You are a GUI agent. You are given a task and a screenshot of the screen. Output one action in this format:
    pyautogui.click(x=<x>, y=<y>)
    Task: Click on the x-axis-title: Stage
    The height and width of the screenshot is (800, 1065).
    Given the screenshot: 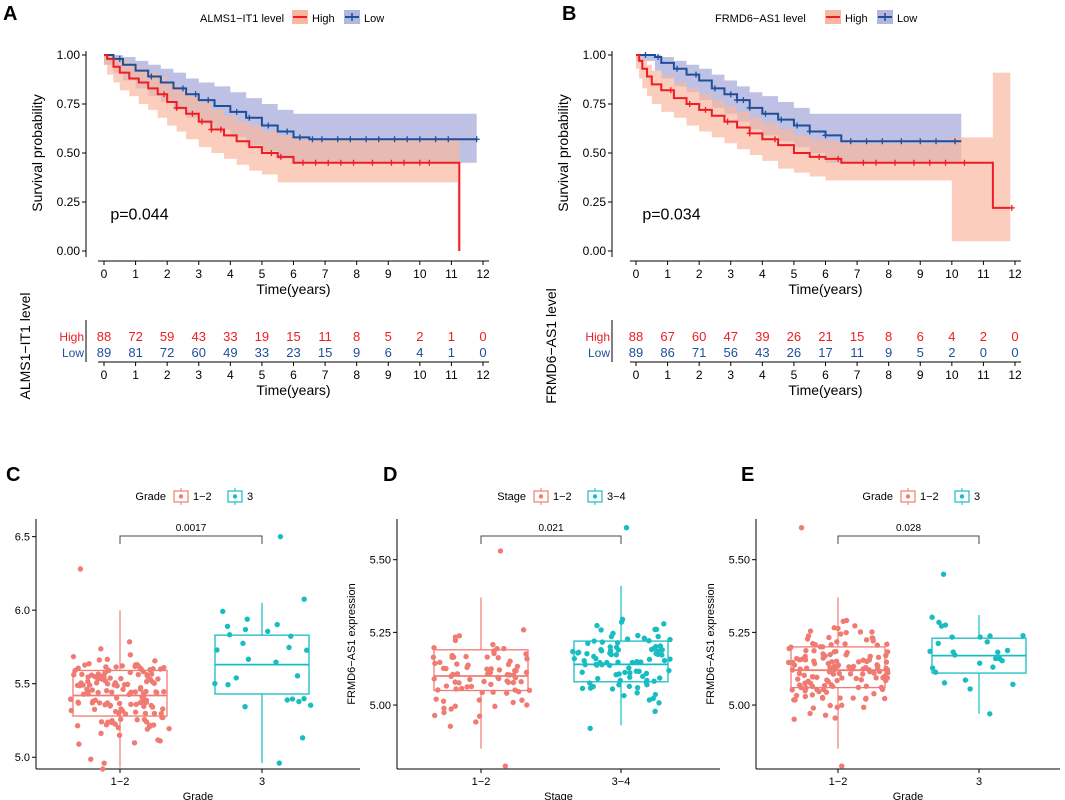 What is the action you would take?
    pyautogui.click(x=558, y=795)
    